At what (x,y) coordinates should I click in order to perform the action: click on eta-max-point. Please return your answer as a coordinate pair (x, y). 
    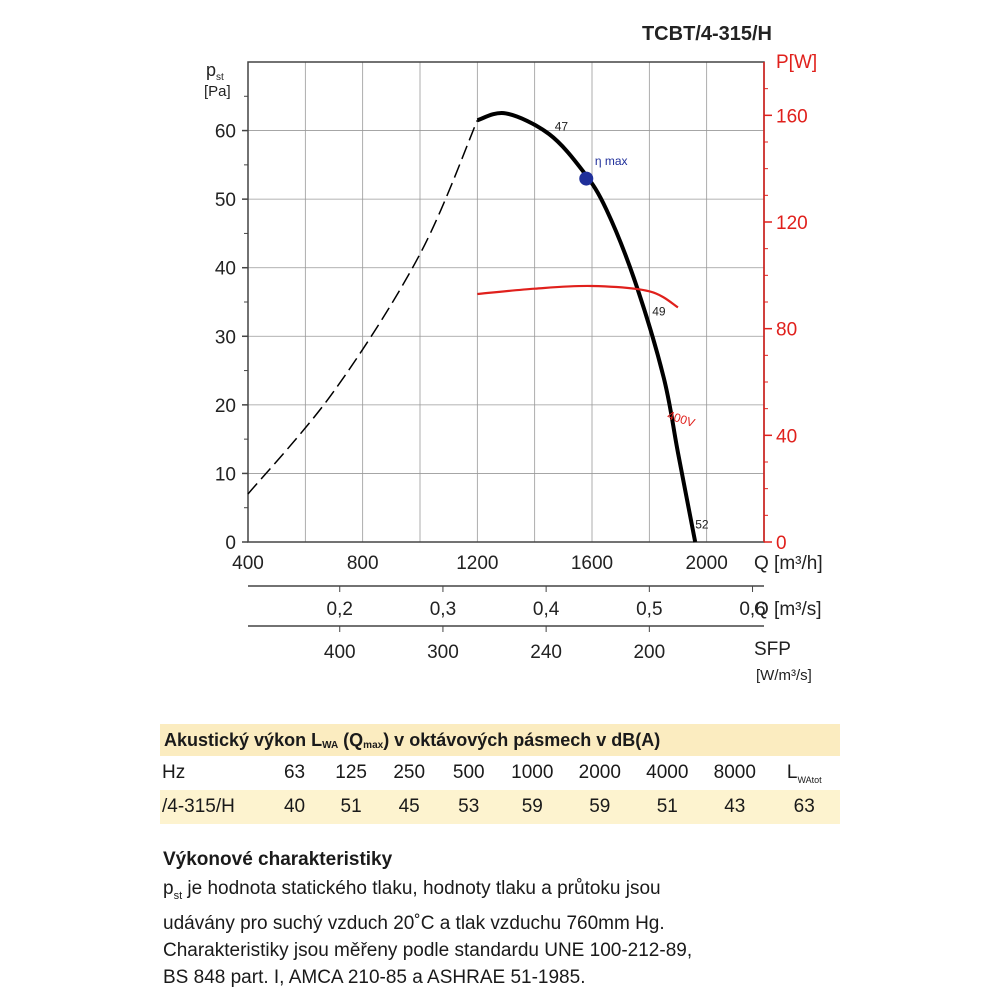
    Looking at the image, I should click on (586, 178).